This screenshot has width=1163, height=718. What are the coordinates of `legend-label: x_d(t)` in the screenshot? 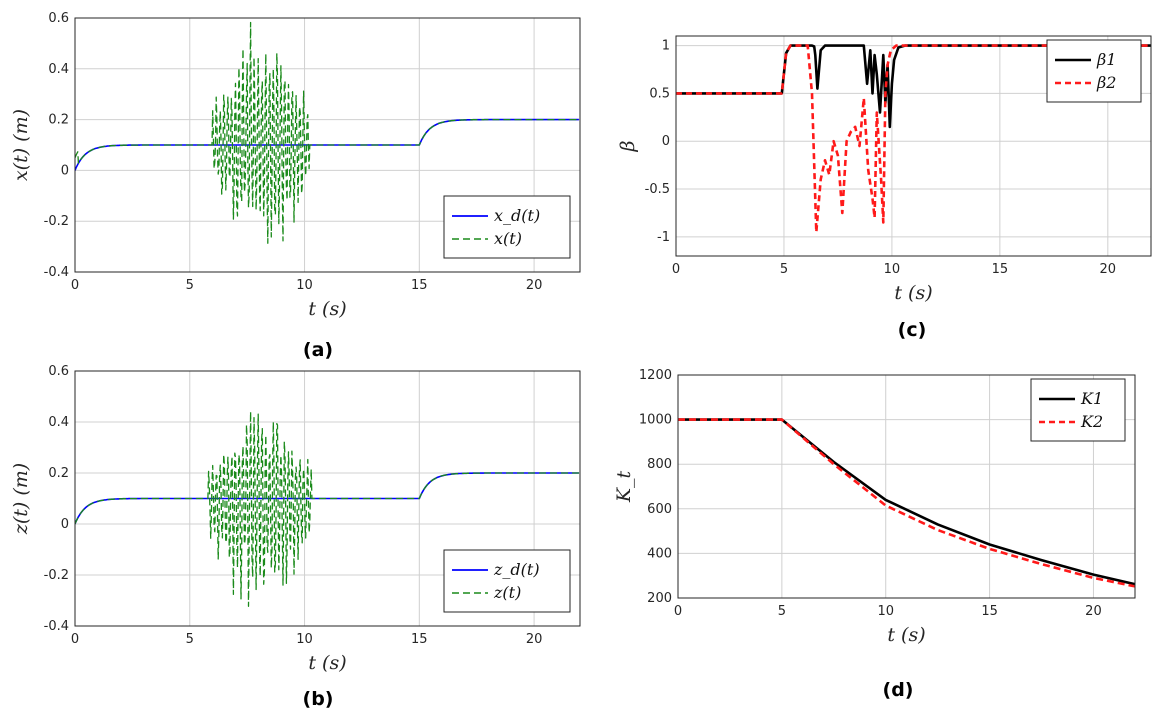 It's located at (517, 215).